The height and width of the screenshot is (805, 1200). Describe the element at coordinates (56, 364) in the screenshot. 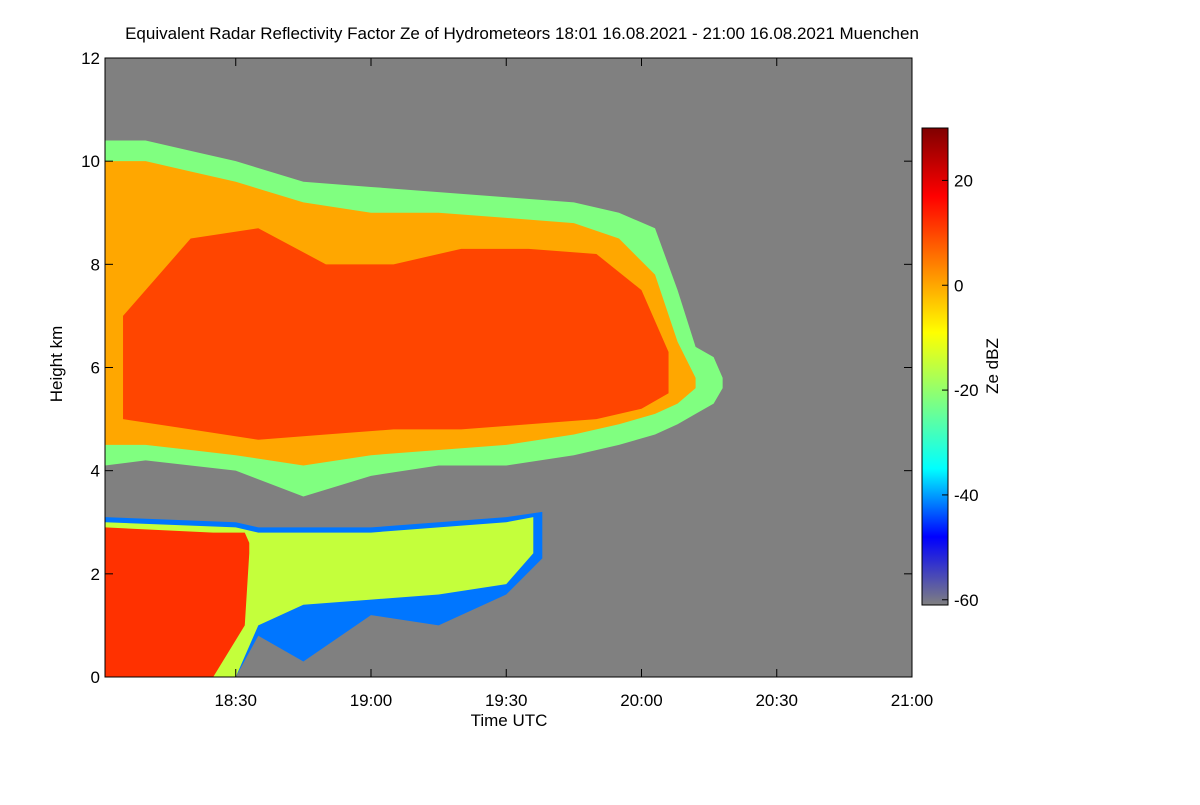

I see `y-axis-label: Height km` at that location.